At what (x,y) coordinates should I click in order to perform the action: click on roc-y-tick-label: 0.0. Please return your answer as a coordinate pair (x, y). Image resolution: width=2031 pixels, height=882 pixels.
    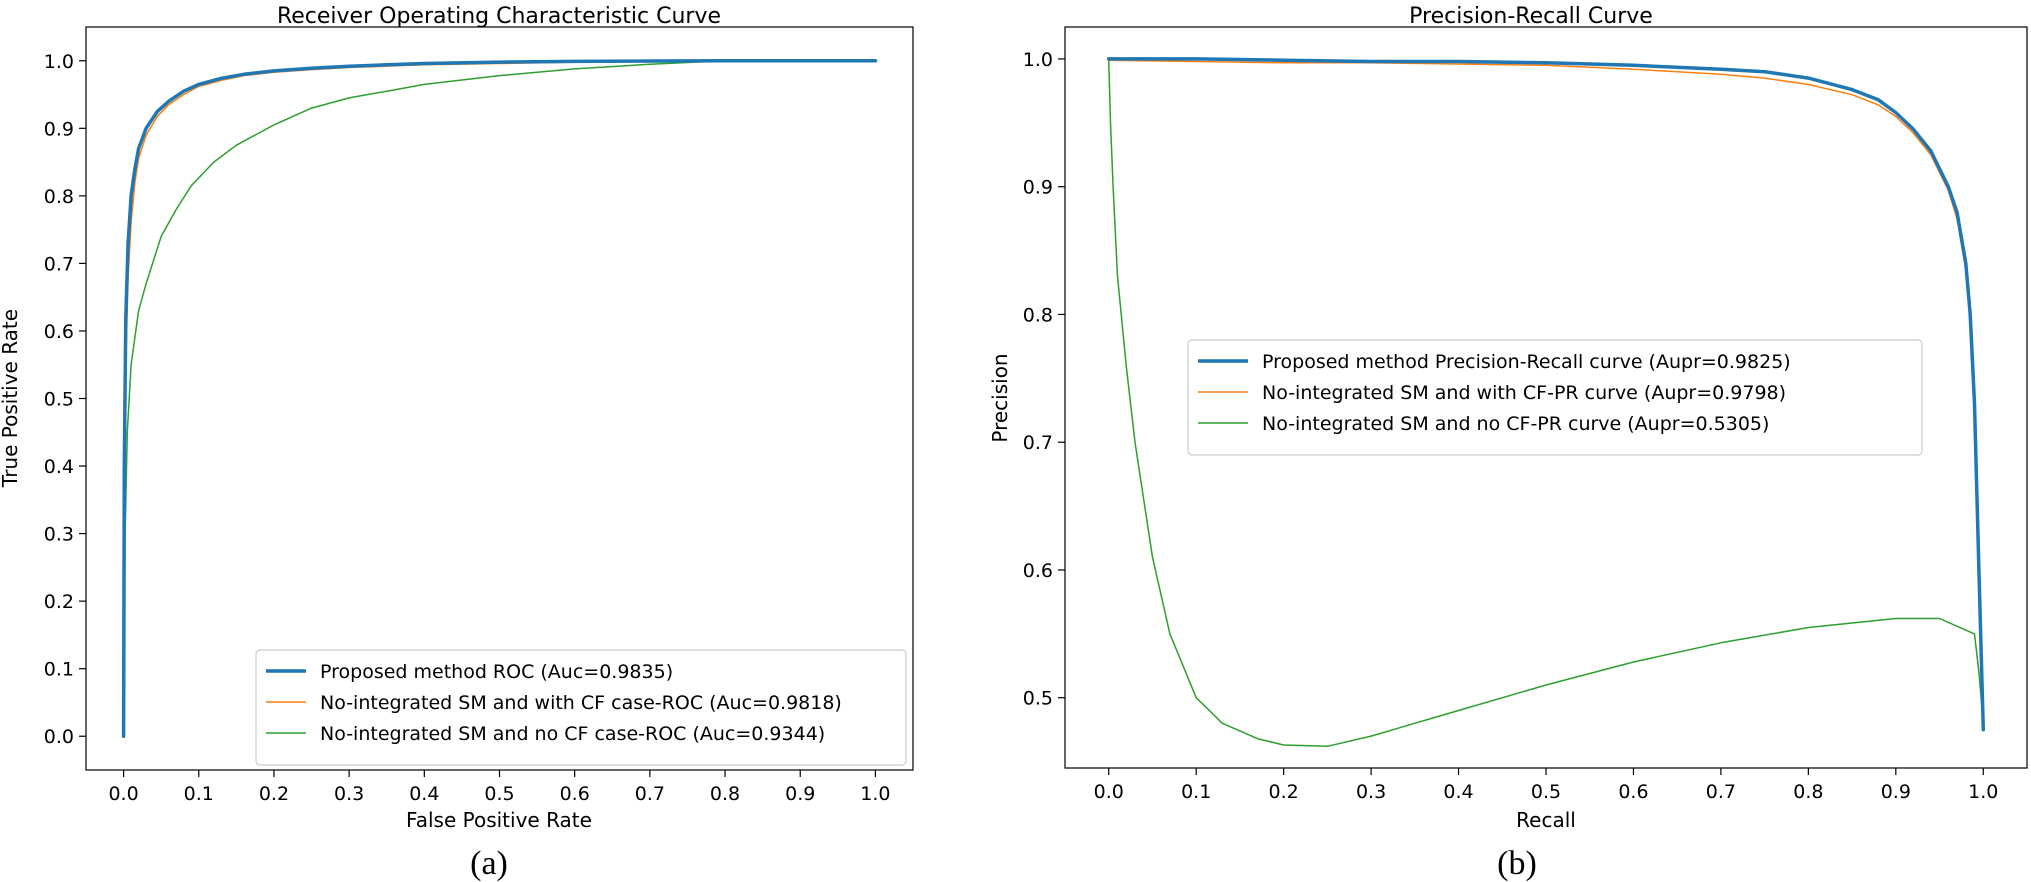
    Looking at the image, I should click on (59, 737).